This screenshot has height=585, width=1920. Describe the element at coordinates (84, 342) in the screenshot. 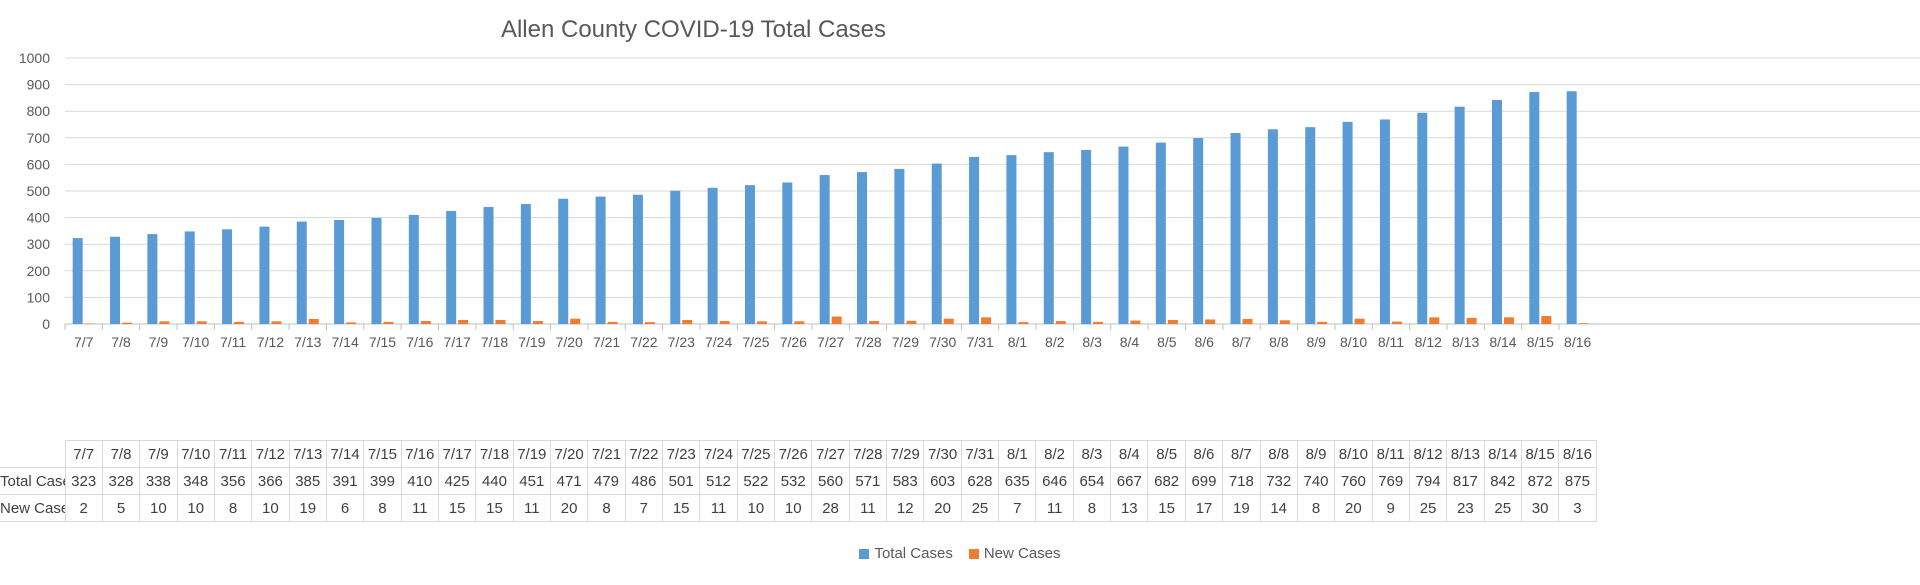

I see `x-tick-label: 7/7` at that location.